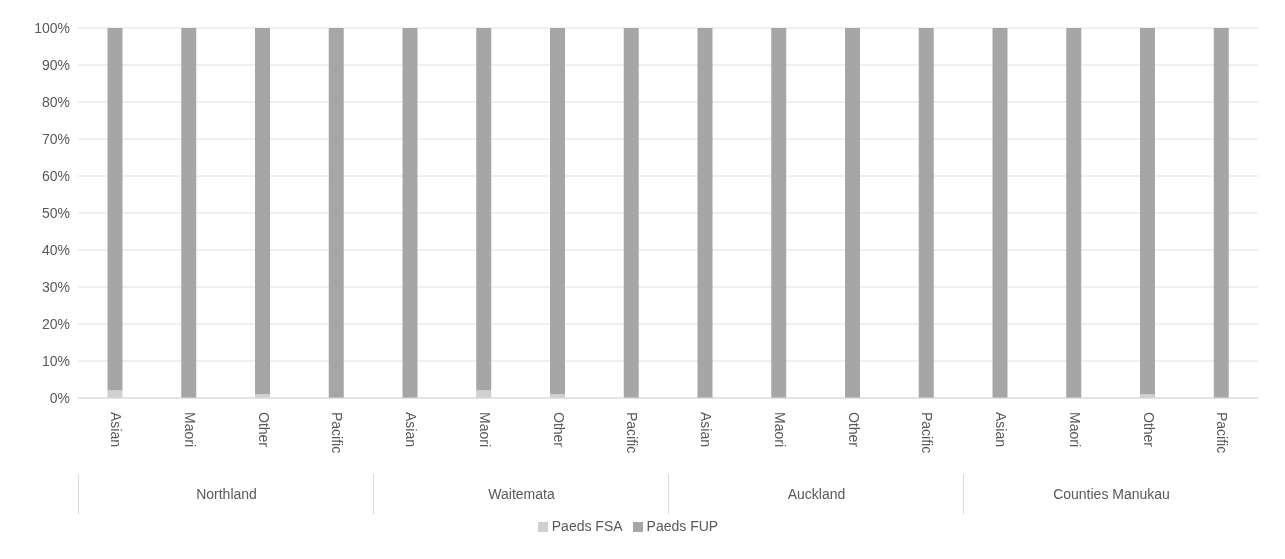 This screenshot has width=1285, height=559. I want to click on y-tick-label: 100%, so click(52, 27).